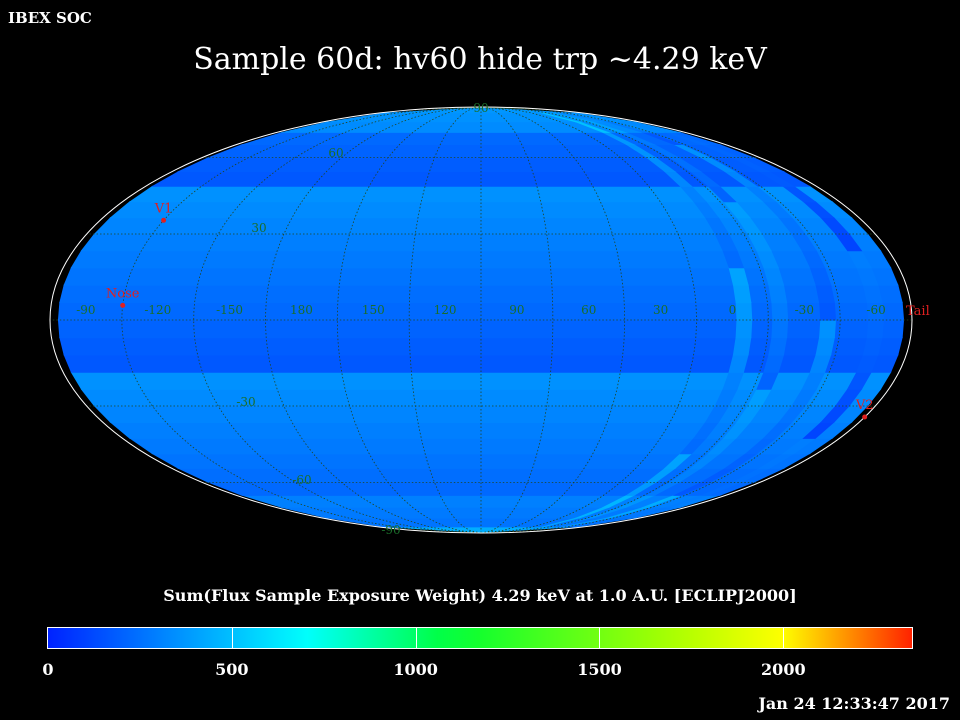 This screenshot has width=960, height=720. Describe the element at coordinates (864, 405) in the screenshot. I see `marker-label: V2` at that location.